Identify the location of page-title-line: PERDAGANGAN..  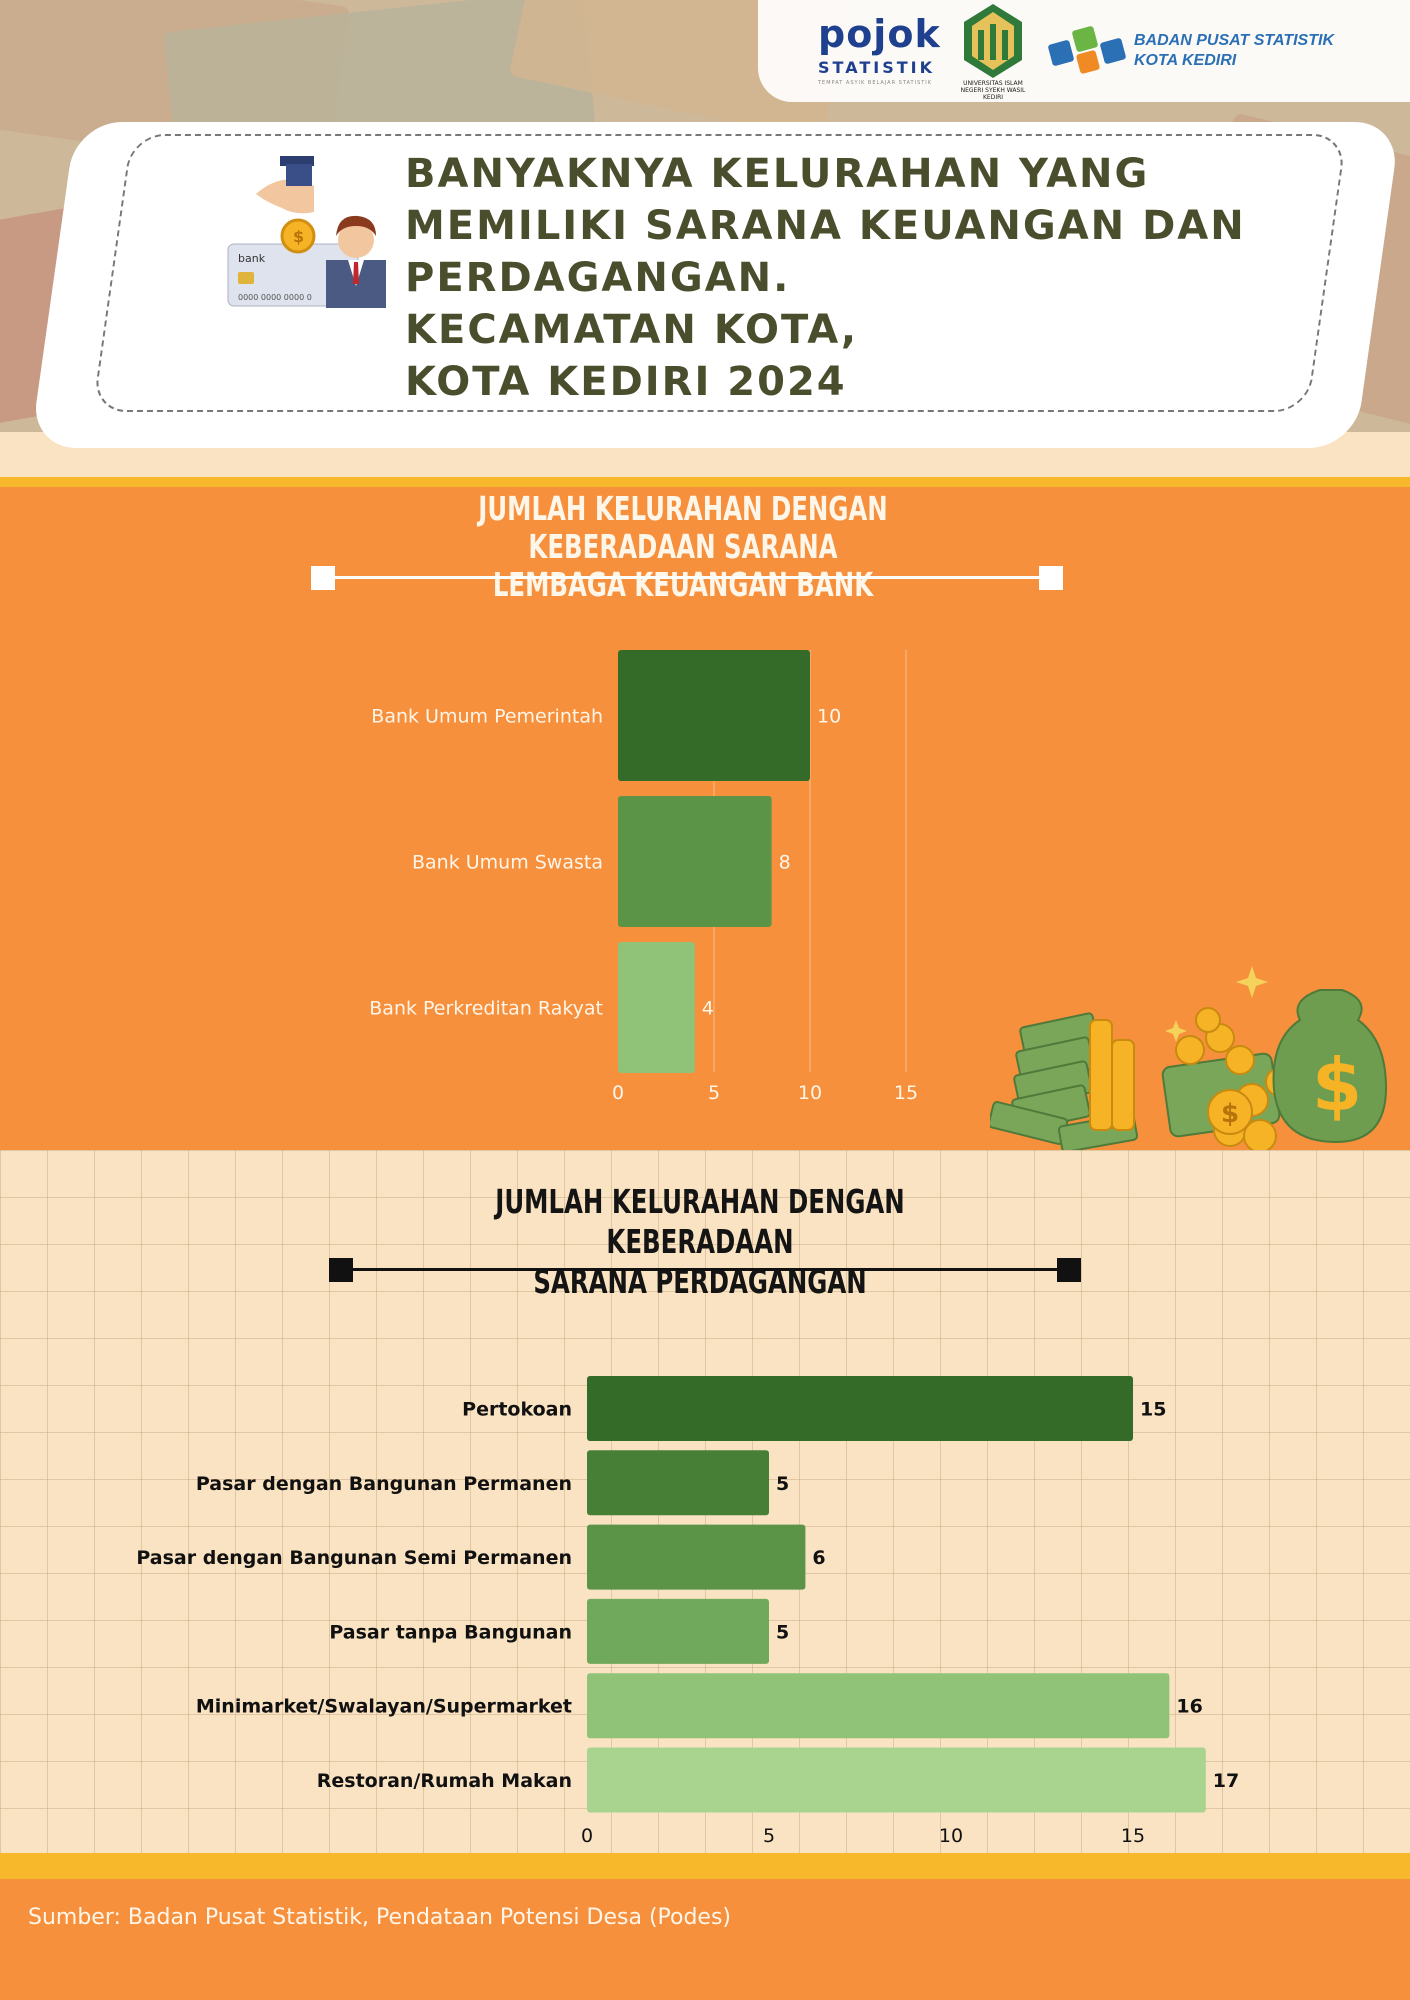
(598, 278).